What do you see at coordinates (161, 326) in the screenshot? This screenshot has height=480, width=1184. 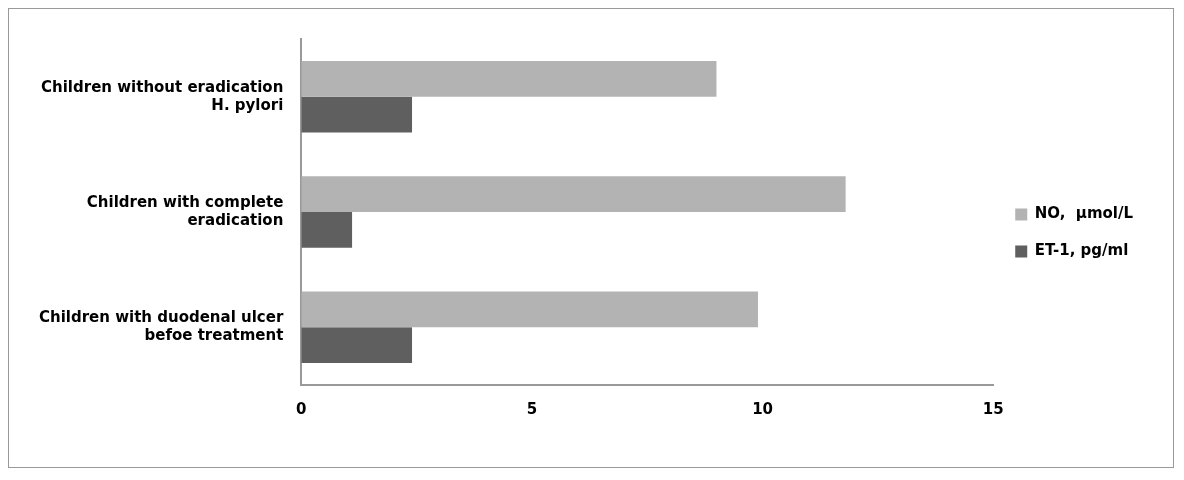 I see `y-tick-label: Children with duodenal ulcer befoe treatment` at bounding box center [161, 326].